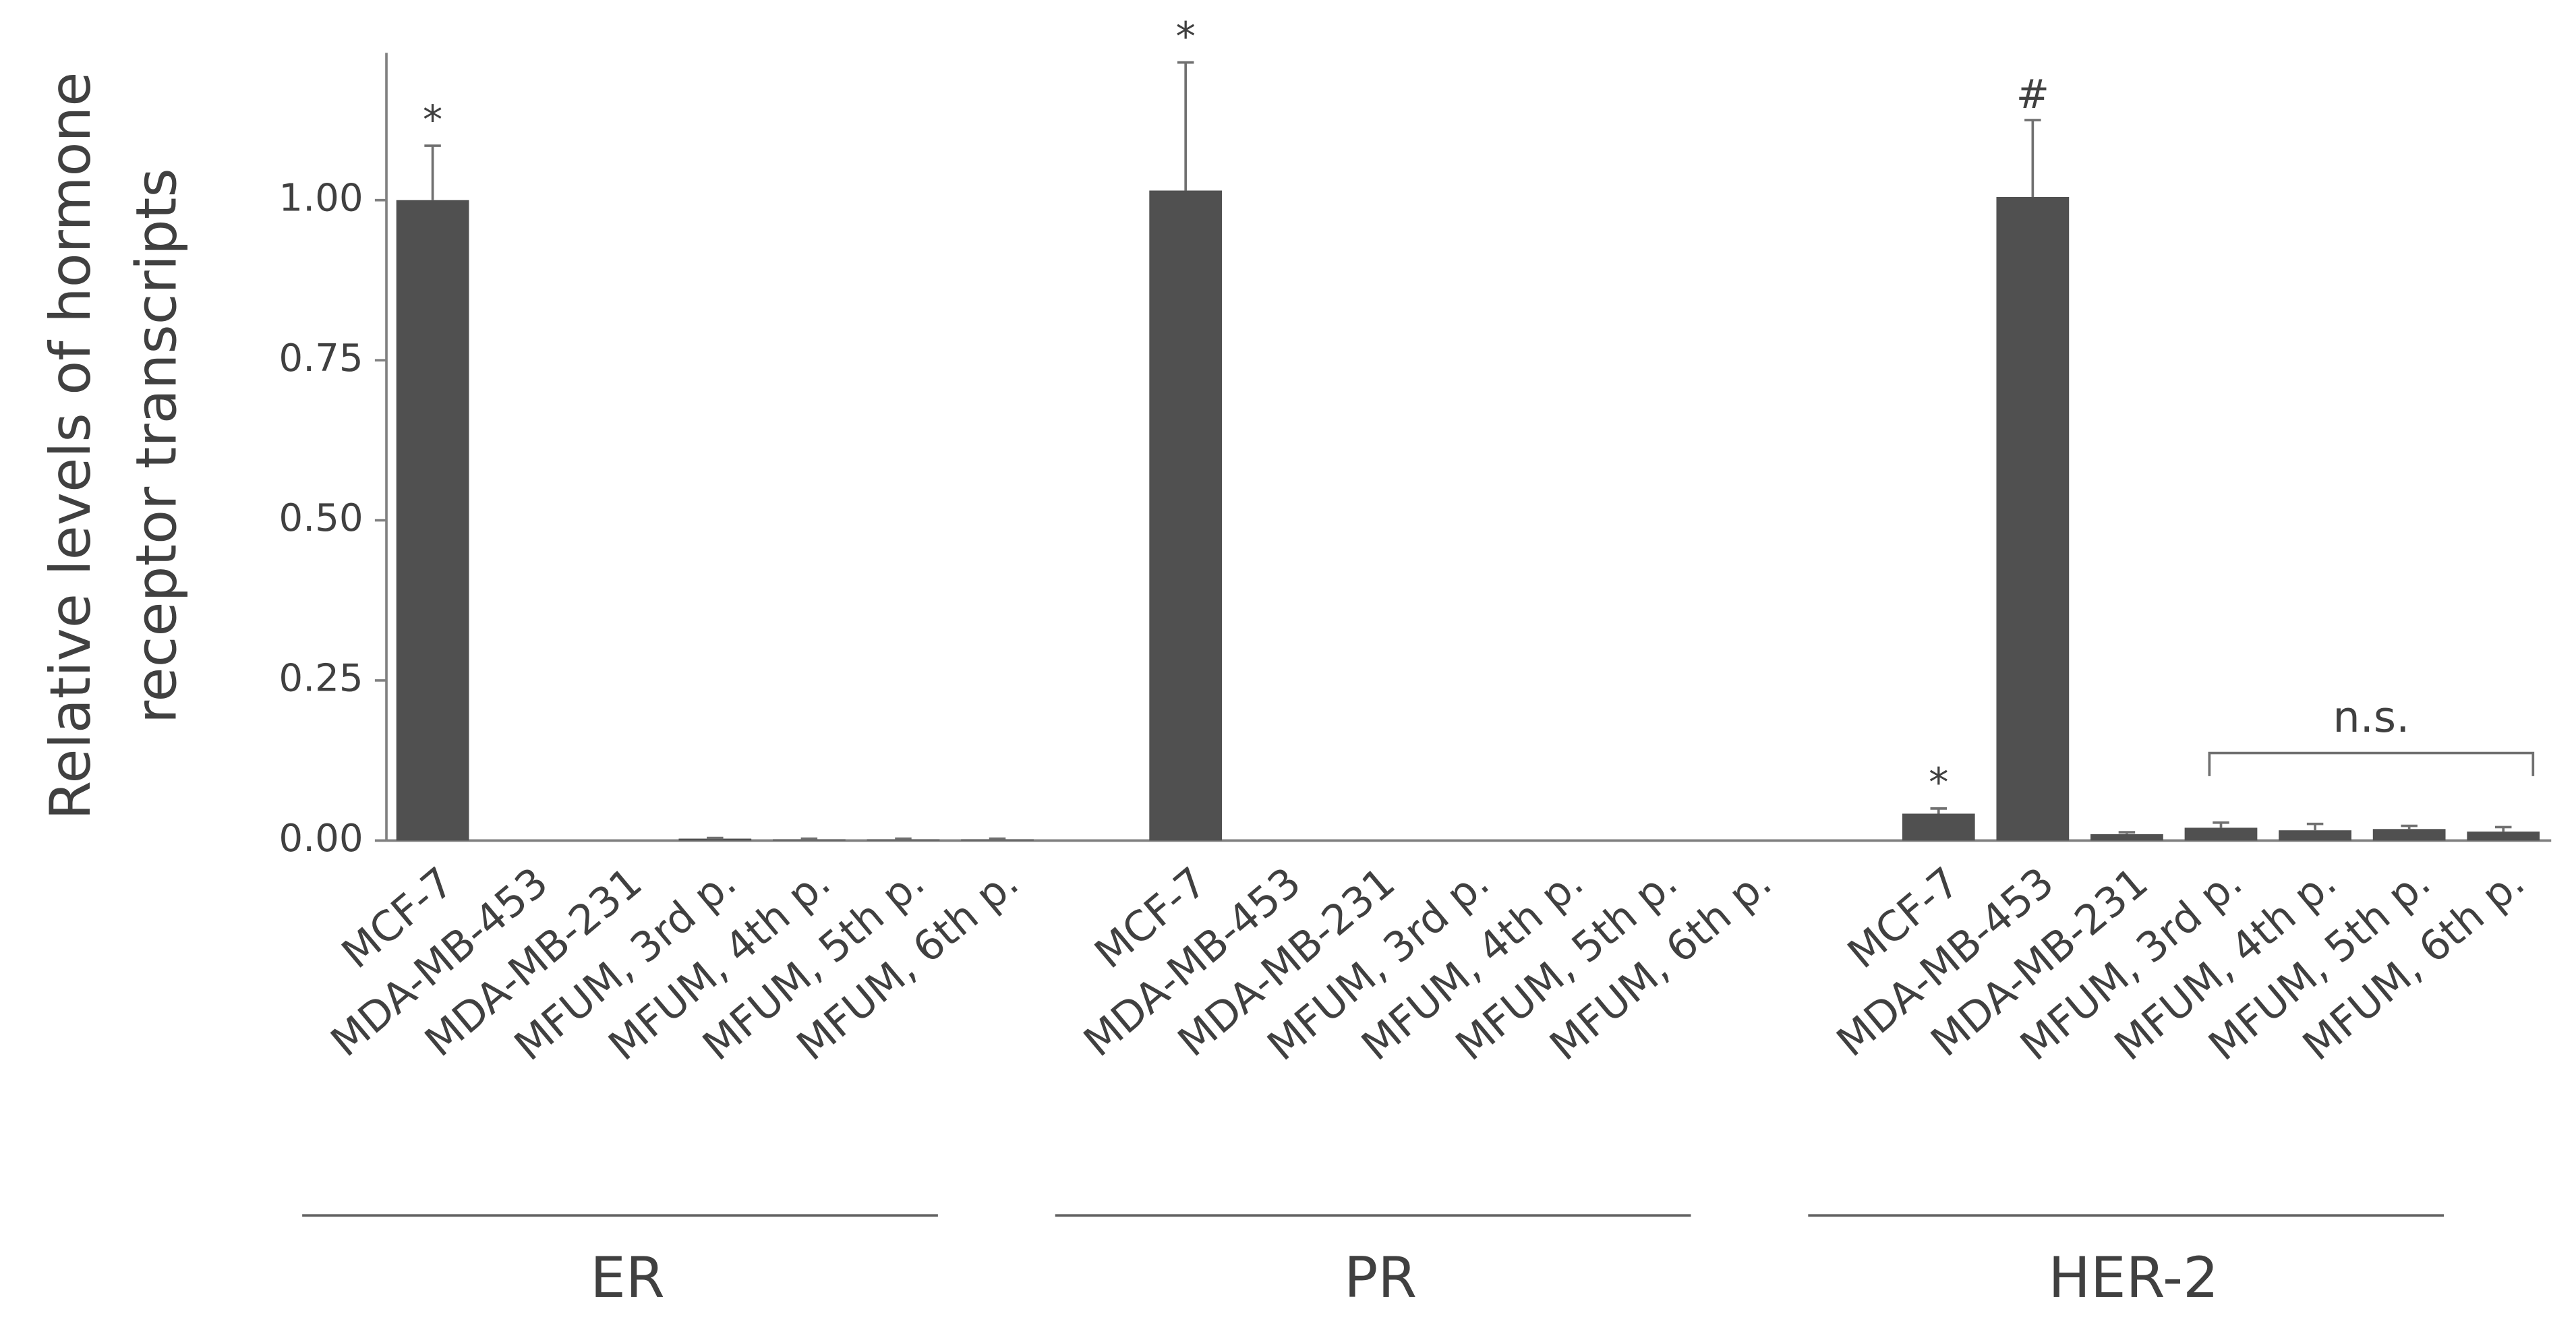 The height and width of the screenshot is (1338, 2576). What do you see at coordinates (2133, 1278) in the screenshot?
I see `group-label: HER-2` at bounding box center [2133, 1278].